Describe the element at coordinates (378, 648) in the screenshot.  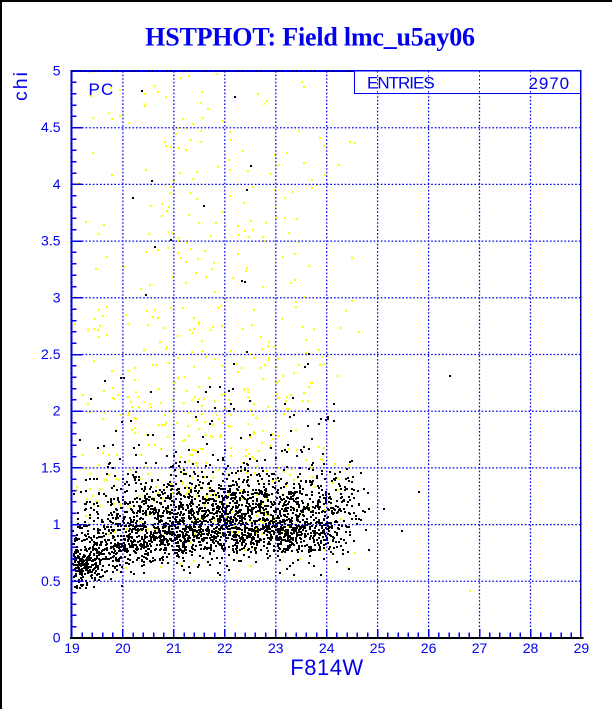
I see `svg-text: 25` at that location.